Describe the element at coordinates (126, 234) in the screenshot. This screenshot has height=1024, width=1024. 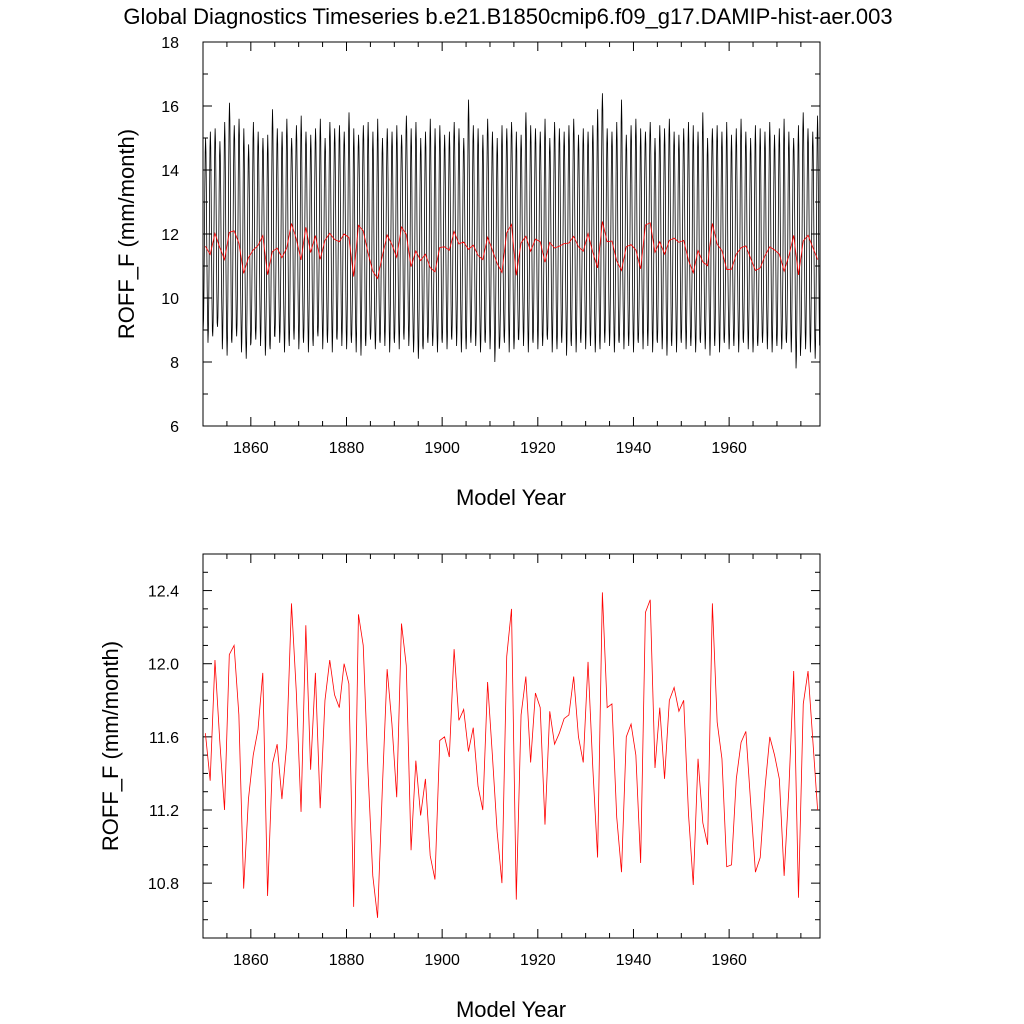
I see `top-y-axis-label: ROFF_F (mm/month)` at that location.